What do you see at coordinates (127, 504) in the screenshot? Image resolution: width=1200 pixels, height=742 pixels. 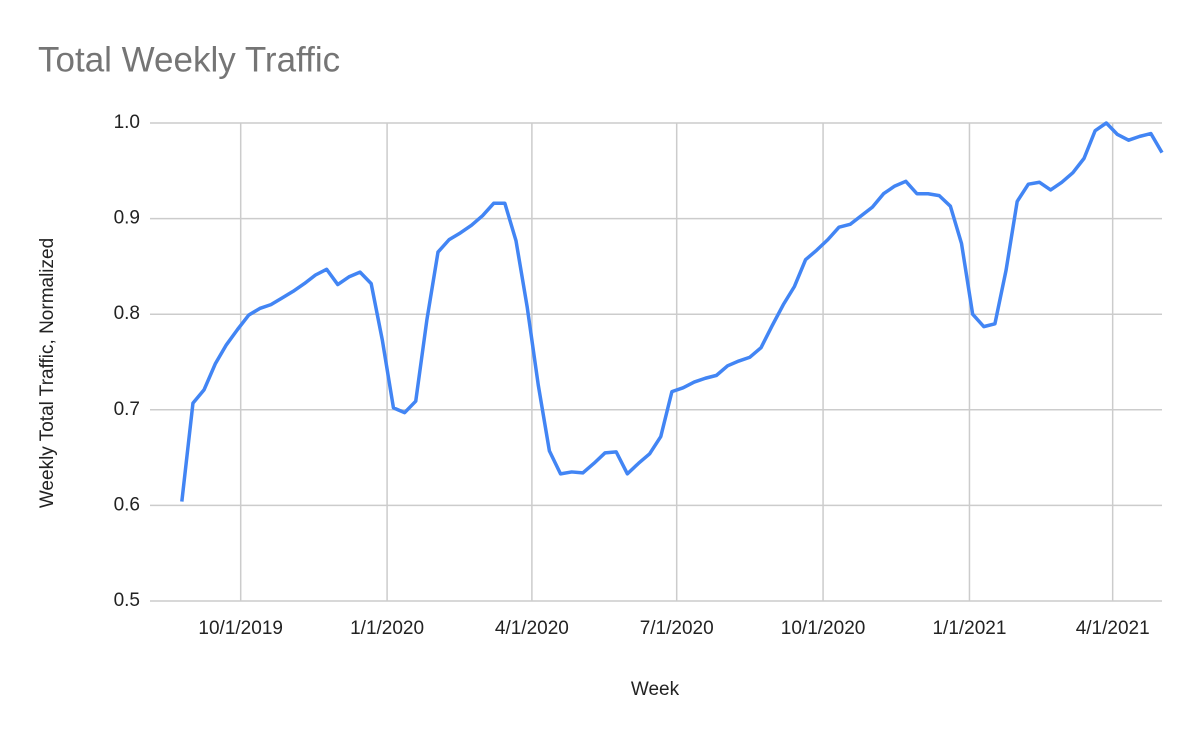 I see `y-tick-label: 0.6` at bounding box center [127, 504].